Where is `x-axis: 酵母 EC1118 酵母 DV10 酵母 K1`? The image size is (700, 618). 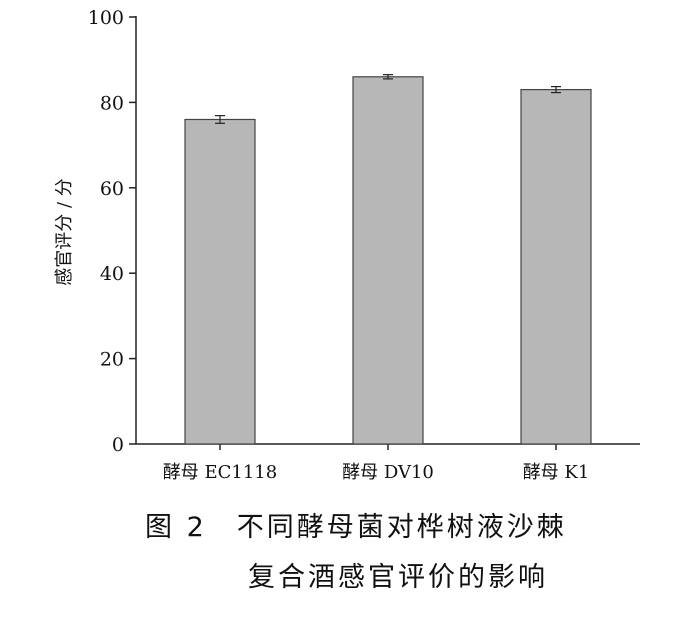 x-axis: 酵母 EC1118 酵母 DV10 酵母 K1 is located at coordinates (388, 463).